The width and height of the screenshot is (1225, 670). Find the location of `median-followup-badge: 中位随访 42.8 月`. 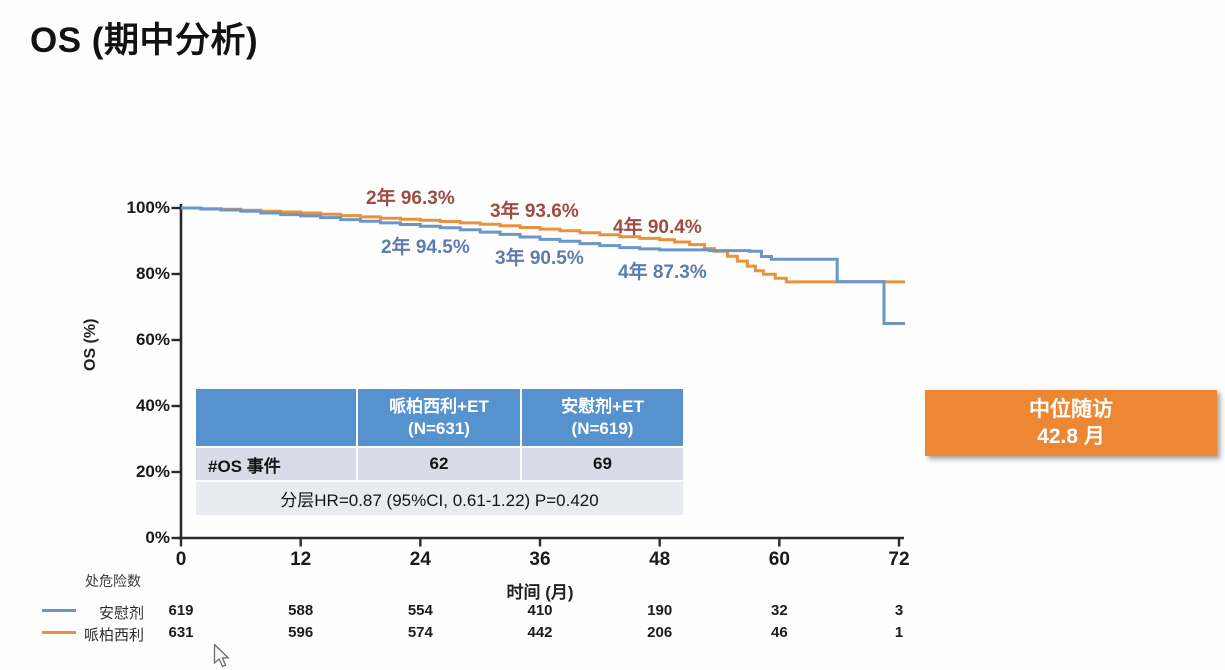

median-followup-badge: 中位随访 42.8 月 is located at coordinates (1071, 423).